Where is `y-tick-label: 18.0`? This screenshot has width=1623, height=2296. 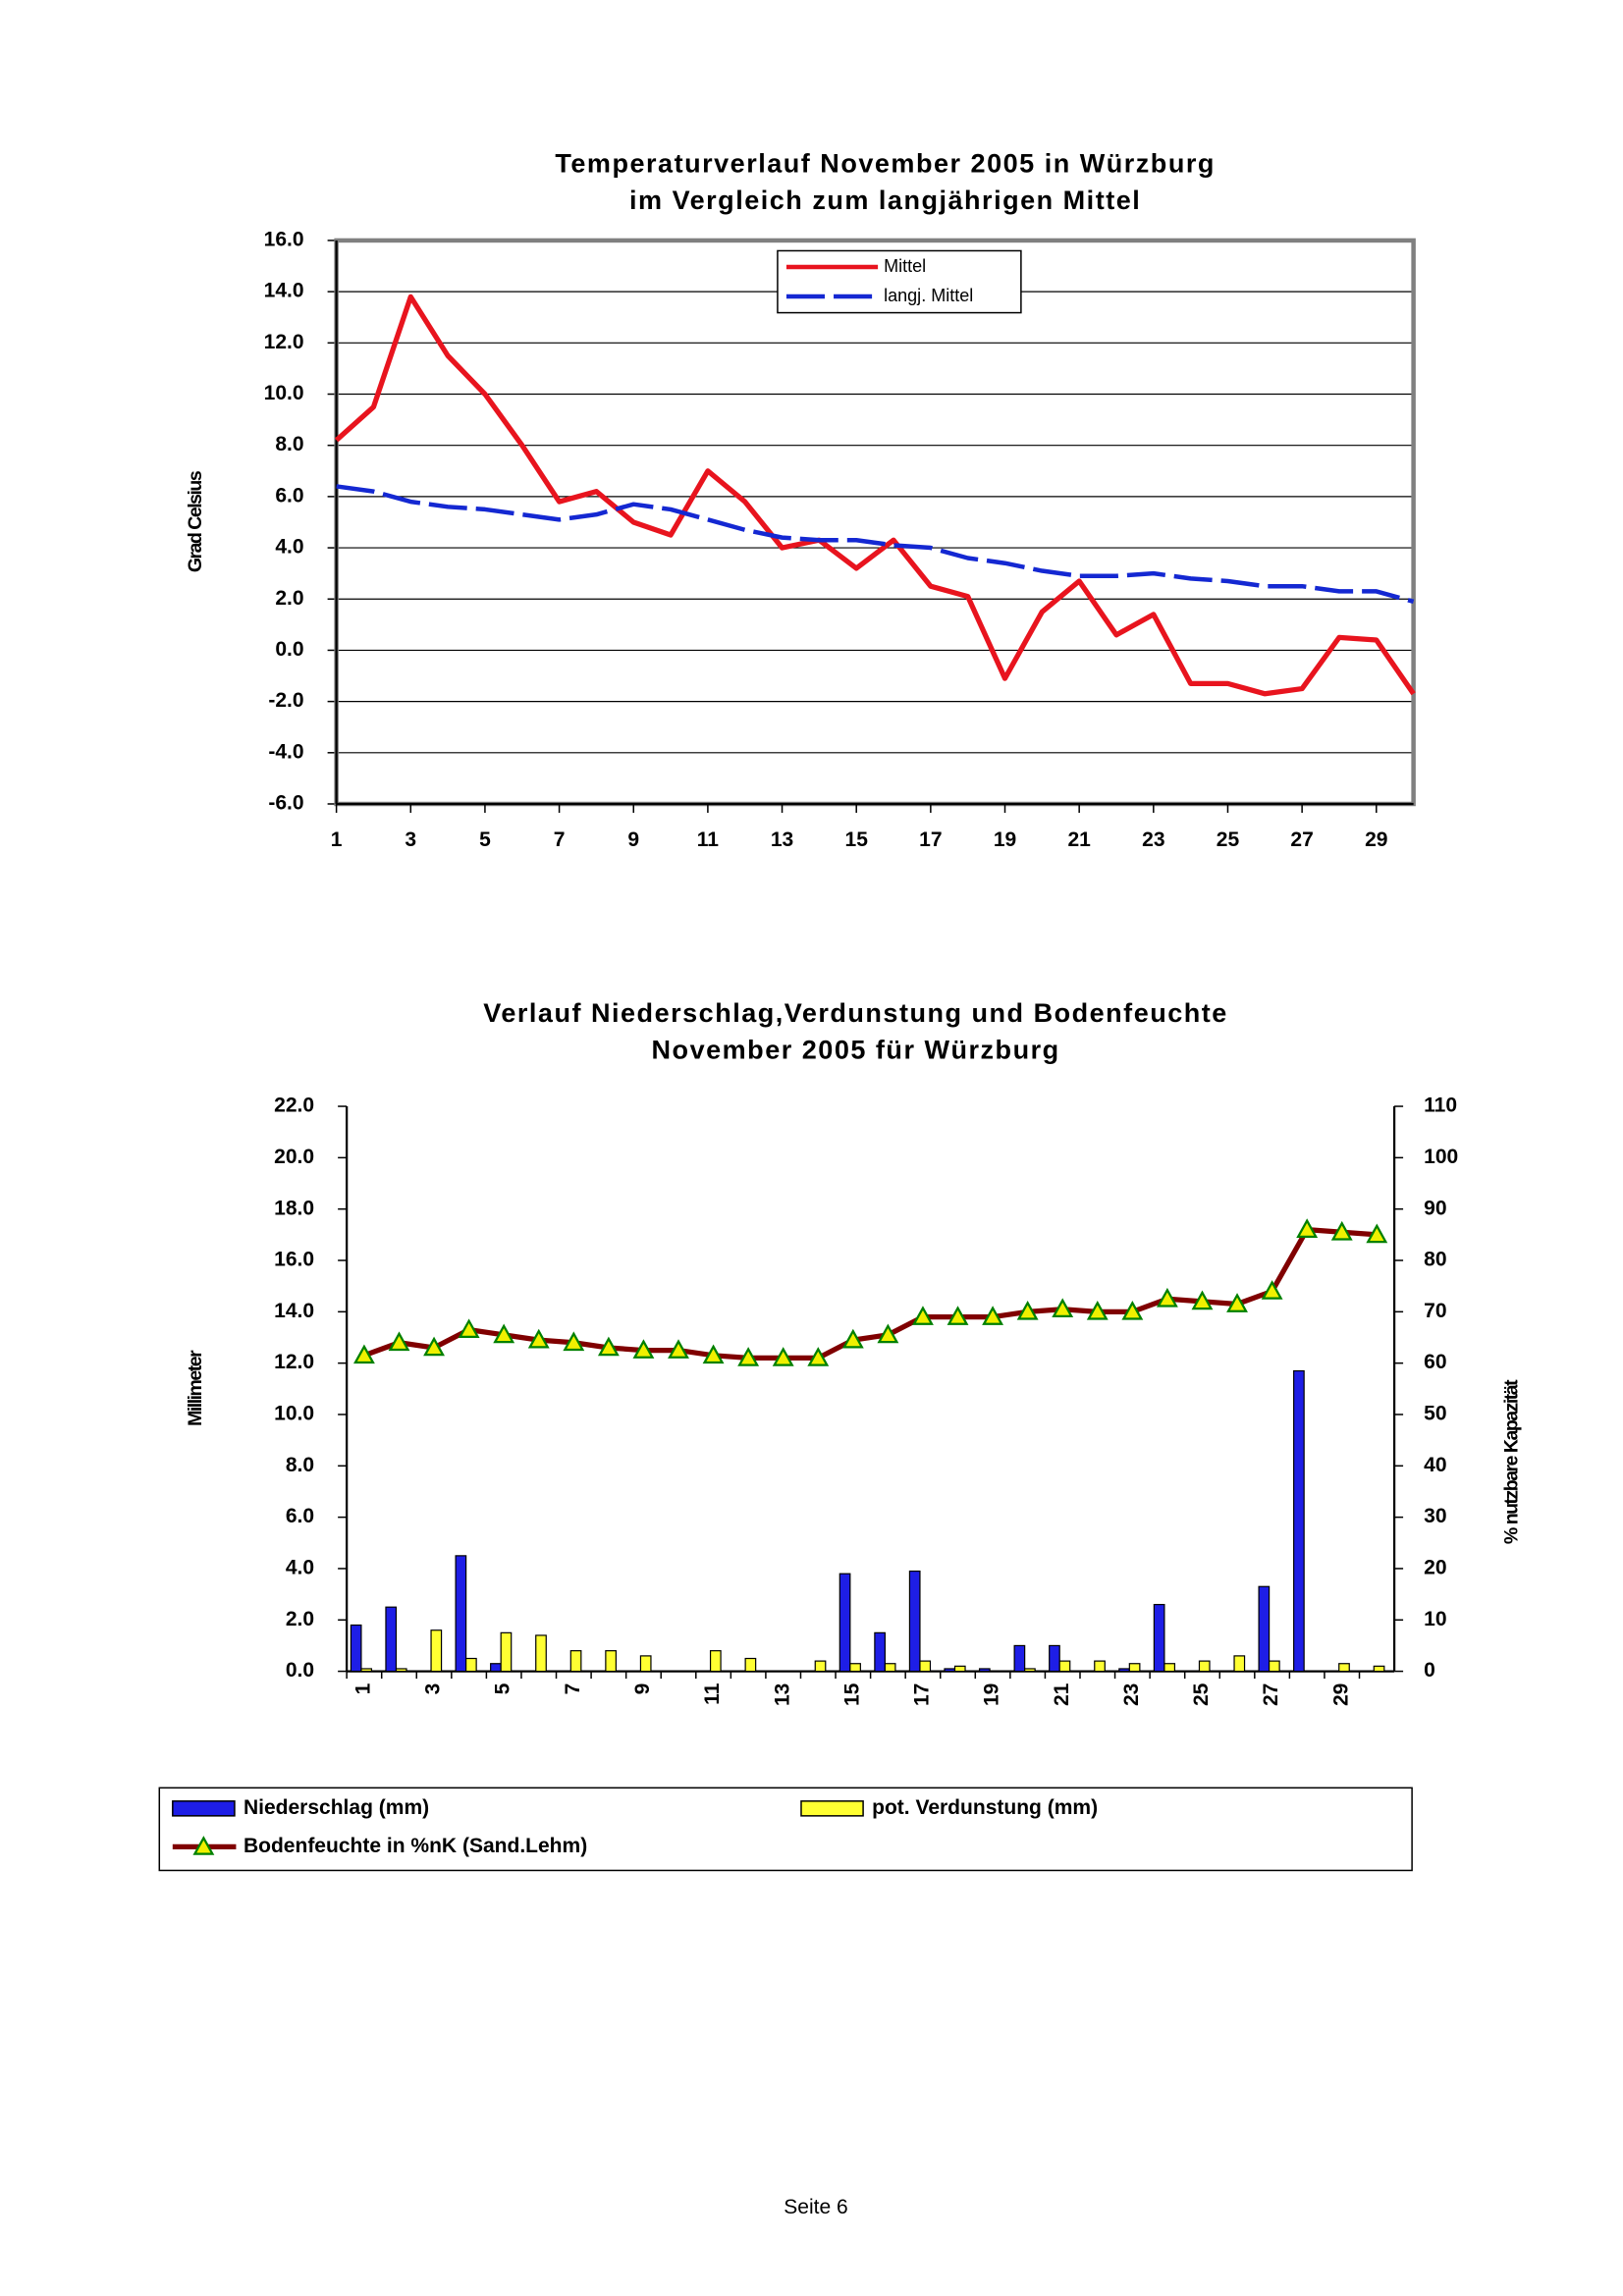
y-tick-label: 18.0 is located at coordinates (294, 1208).